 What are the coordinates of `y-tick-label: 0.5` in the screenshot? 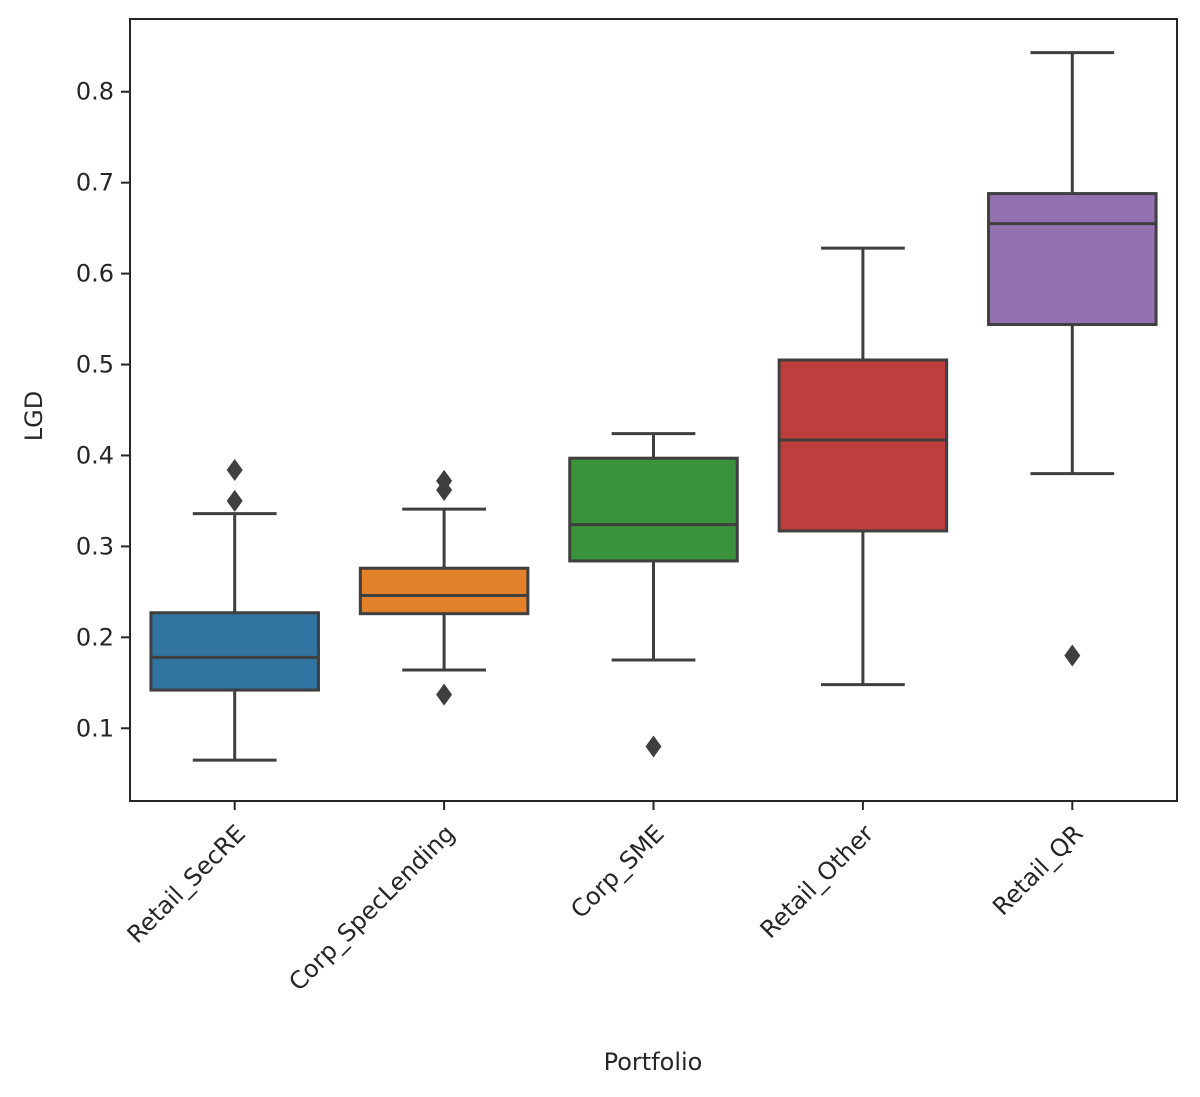 It's located at (95, 365).